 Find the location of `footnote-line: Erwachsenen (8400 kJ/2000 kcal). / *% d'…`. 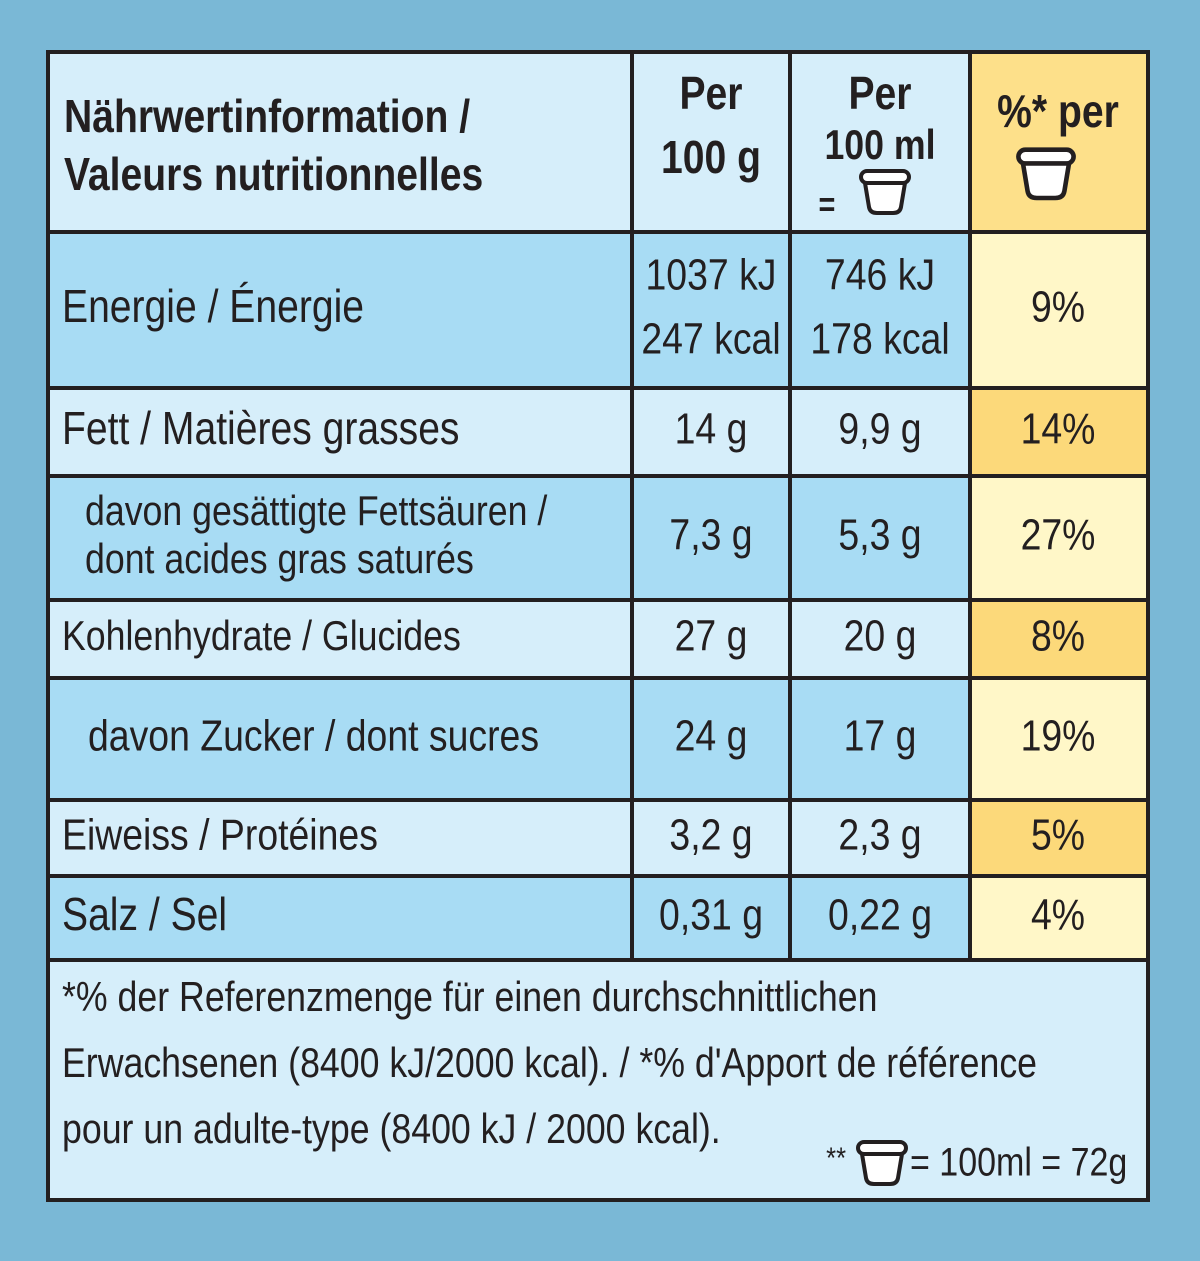

footnote-line: Erwachsenen (8400 kJ/2000 kcal). / *% d'… is located at coordinates (549, 1063).